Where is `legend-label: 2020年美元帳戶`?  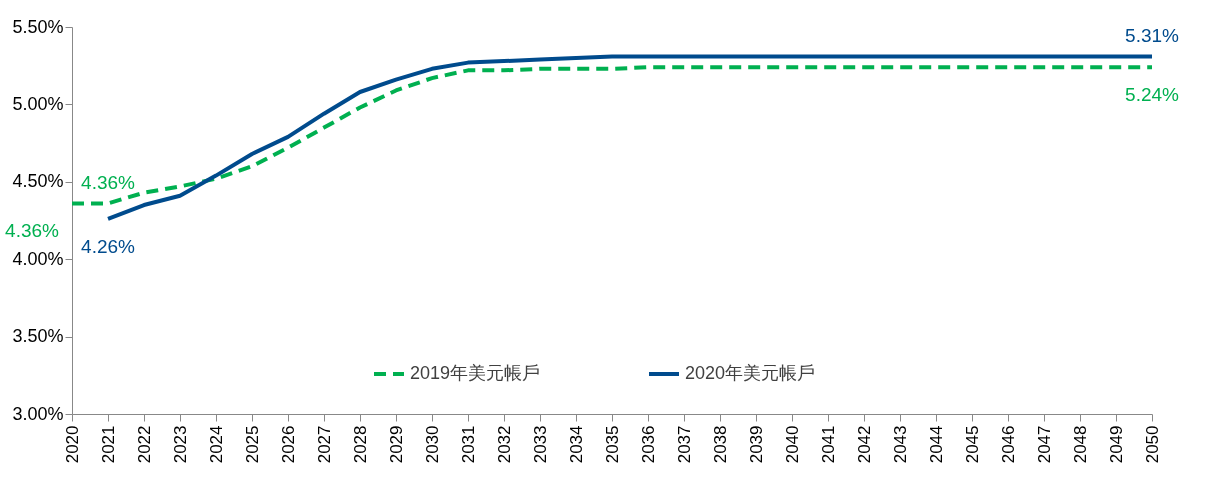
legend-label: 2020年美元帳戶 is located at coordinates (750, 373).